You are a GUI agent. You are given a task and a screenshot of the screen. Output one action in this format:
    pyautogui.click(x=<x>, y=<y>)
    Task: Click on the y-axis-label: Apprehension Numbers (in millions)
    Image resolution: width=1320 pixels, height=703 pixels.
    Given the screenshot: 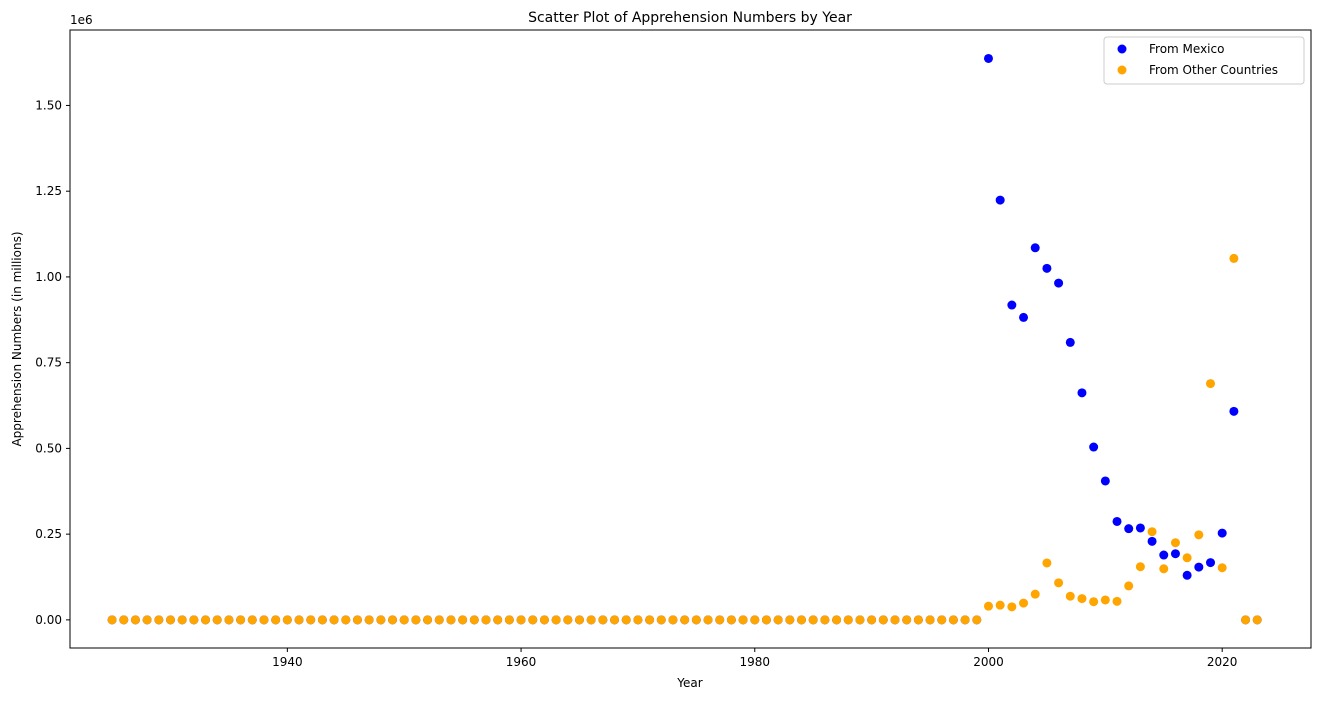 What is the action you would take?
    pyautogui.click(x=17, y=338)
    